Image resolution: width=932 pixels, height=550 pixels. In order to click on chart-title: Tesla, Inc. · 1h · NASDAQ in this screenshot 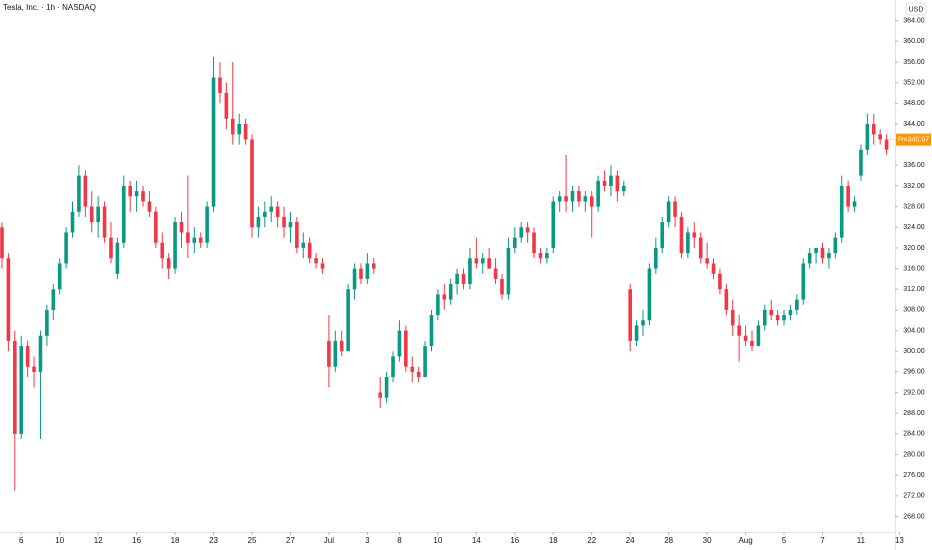, I will do `click(49, 7)`.